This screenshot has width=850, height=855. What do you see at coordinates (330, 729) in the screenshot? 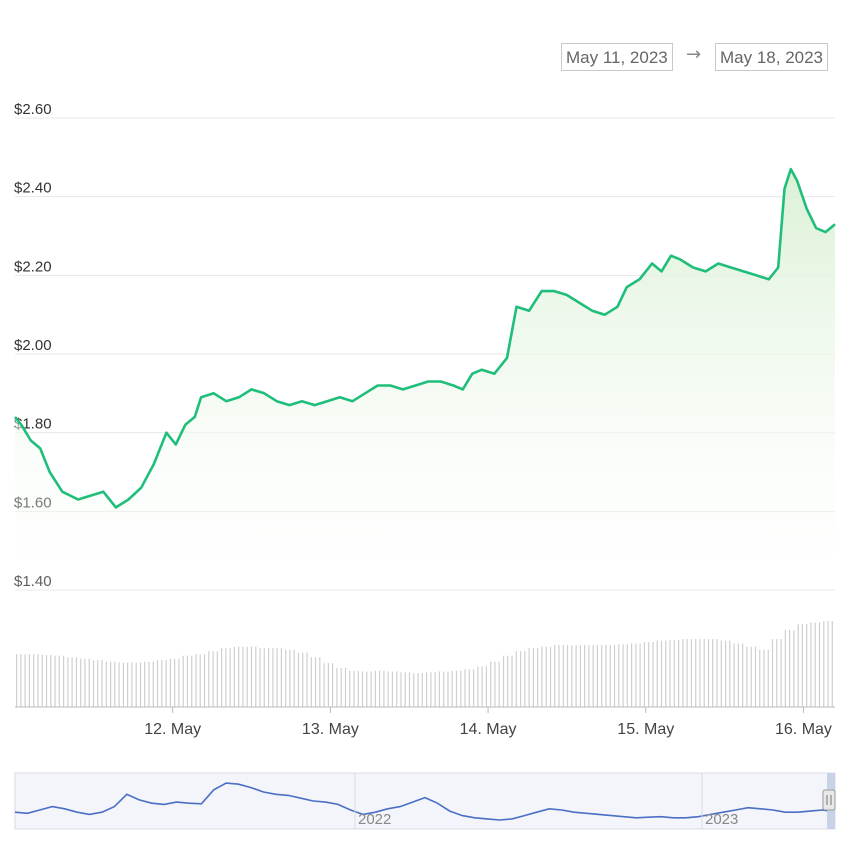
I see `x-tick-label: 13. May` at bounding box center [330, 729].